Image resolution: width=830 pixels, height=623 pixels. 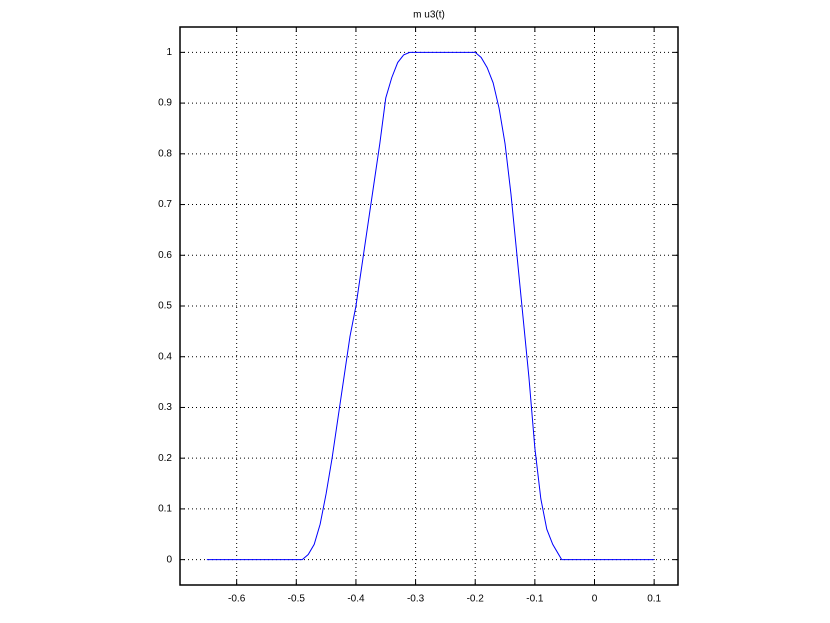 I want to click on y-tick-label: 0.4, so click(x=165, y=356).